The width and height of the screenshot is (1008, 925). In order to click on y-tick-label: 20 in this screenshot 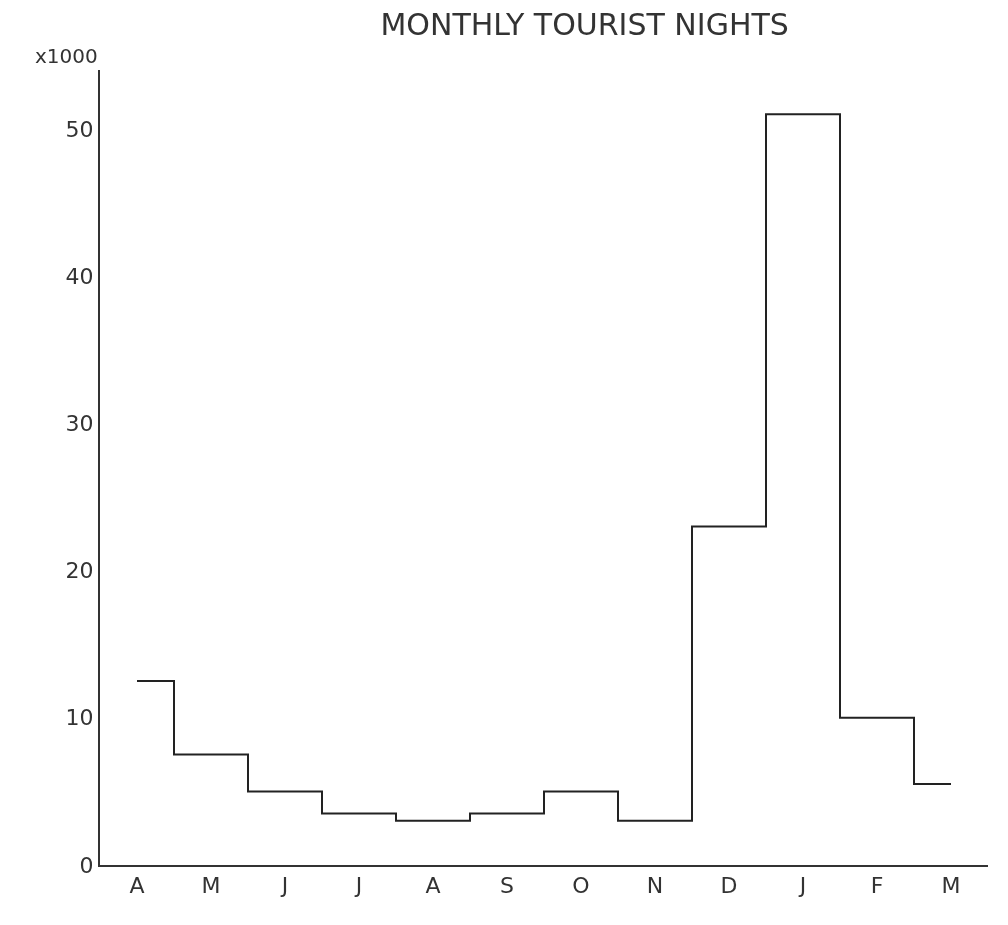, I will do `click(79, 571)`.